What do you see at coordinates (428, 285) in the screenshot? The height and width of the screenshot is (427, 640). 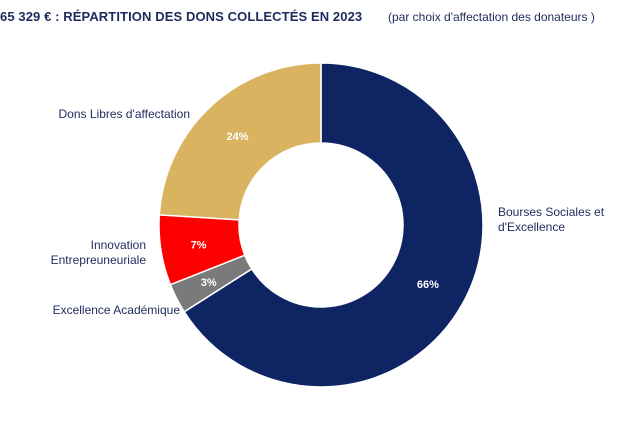 I see `slice-value-label: 66%` at bounding box center [428, 285].